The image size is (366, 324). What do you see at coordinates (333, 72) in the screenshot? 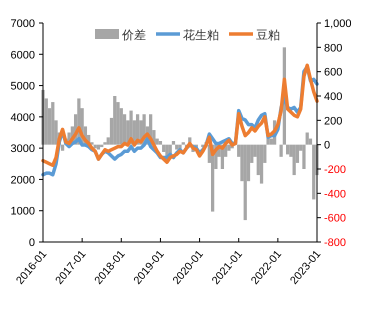
I see `y2-tick-label: 600` at bounding box center [333, 72].